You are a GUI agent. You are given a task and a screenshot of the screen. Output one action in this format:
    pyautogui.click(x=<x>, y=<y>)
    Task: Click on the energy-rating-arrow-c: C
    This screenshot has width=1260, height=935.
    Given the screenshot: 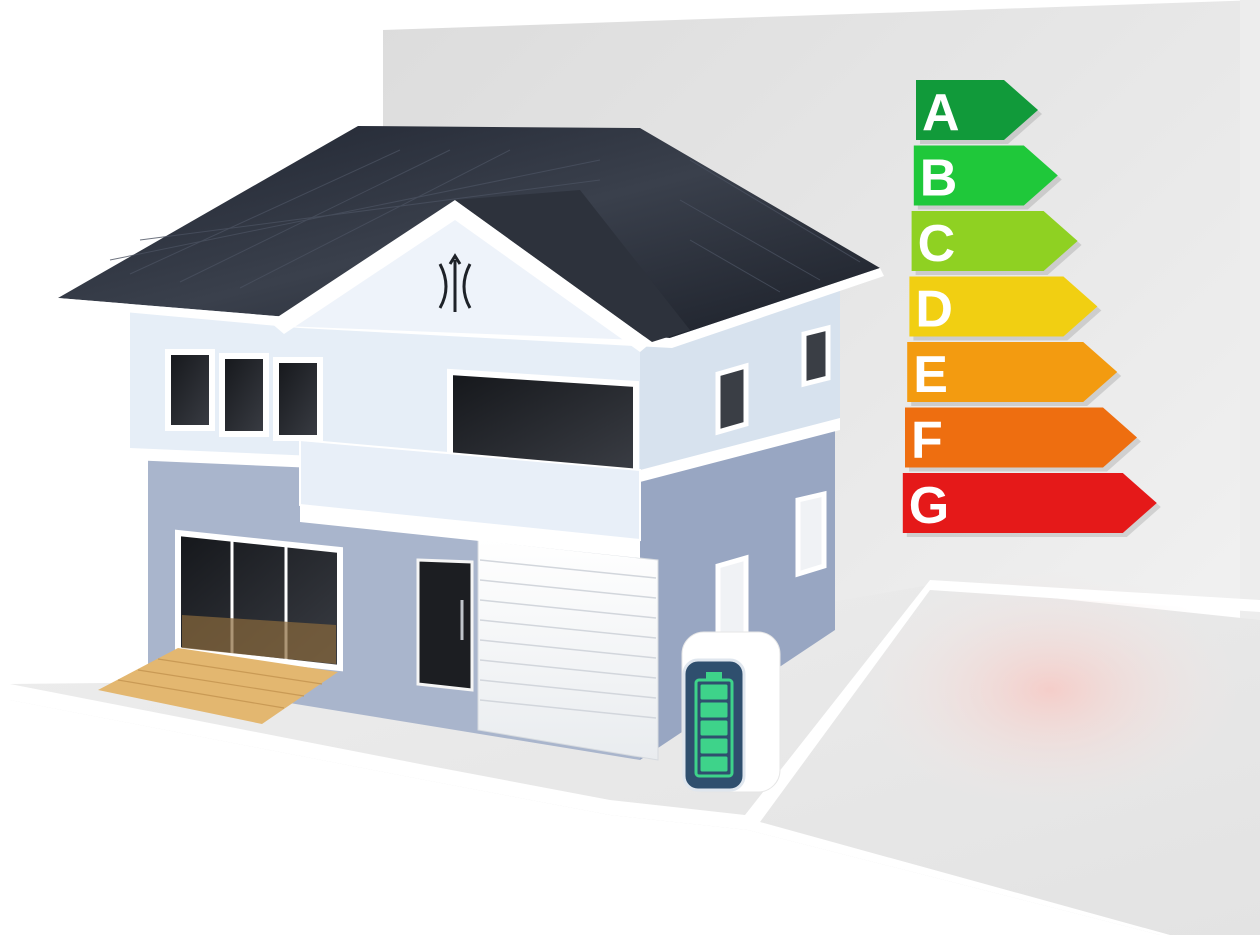 What is the action you would take?
    pyautogui.click(x=996, y=243)
    